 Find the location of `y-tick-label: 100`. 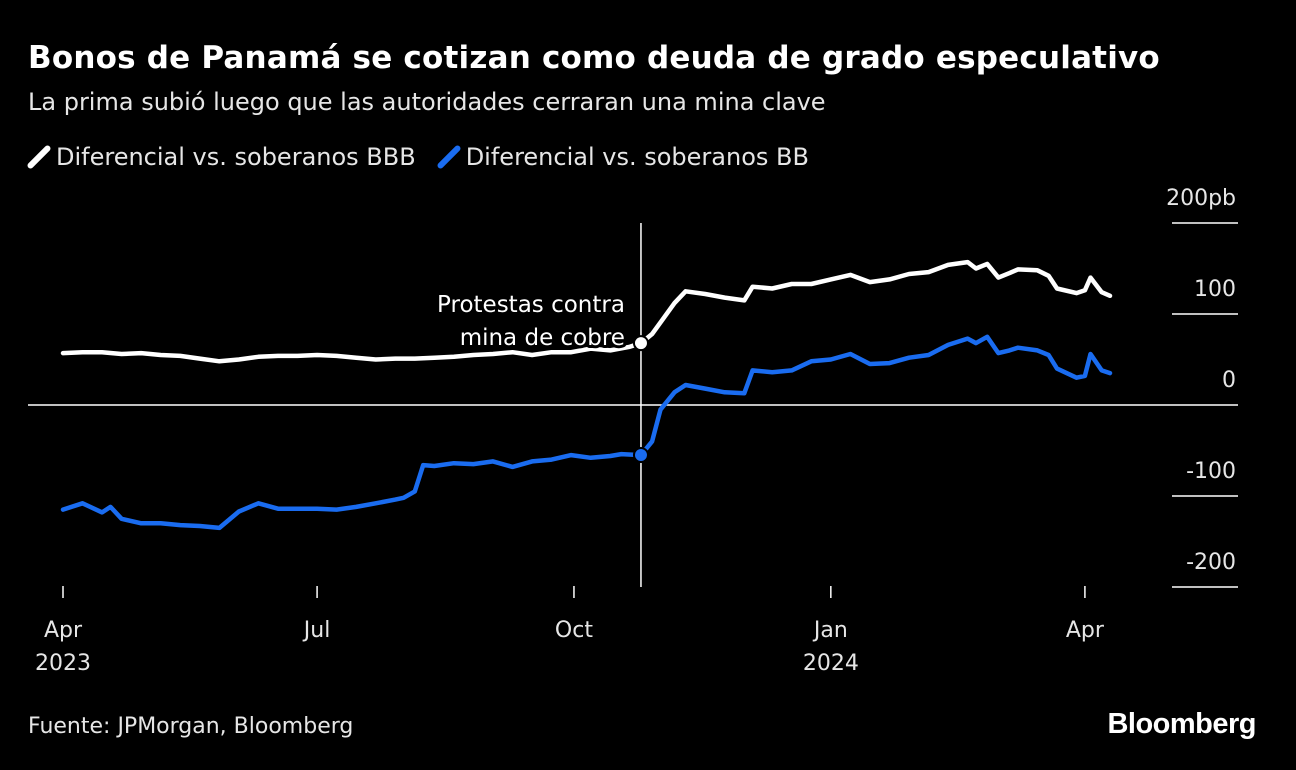

y-tick-label: 100 is located at coordinates (1215, 289).